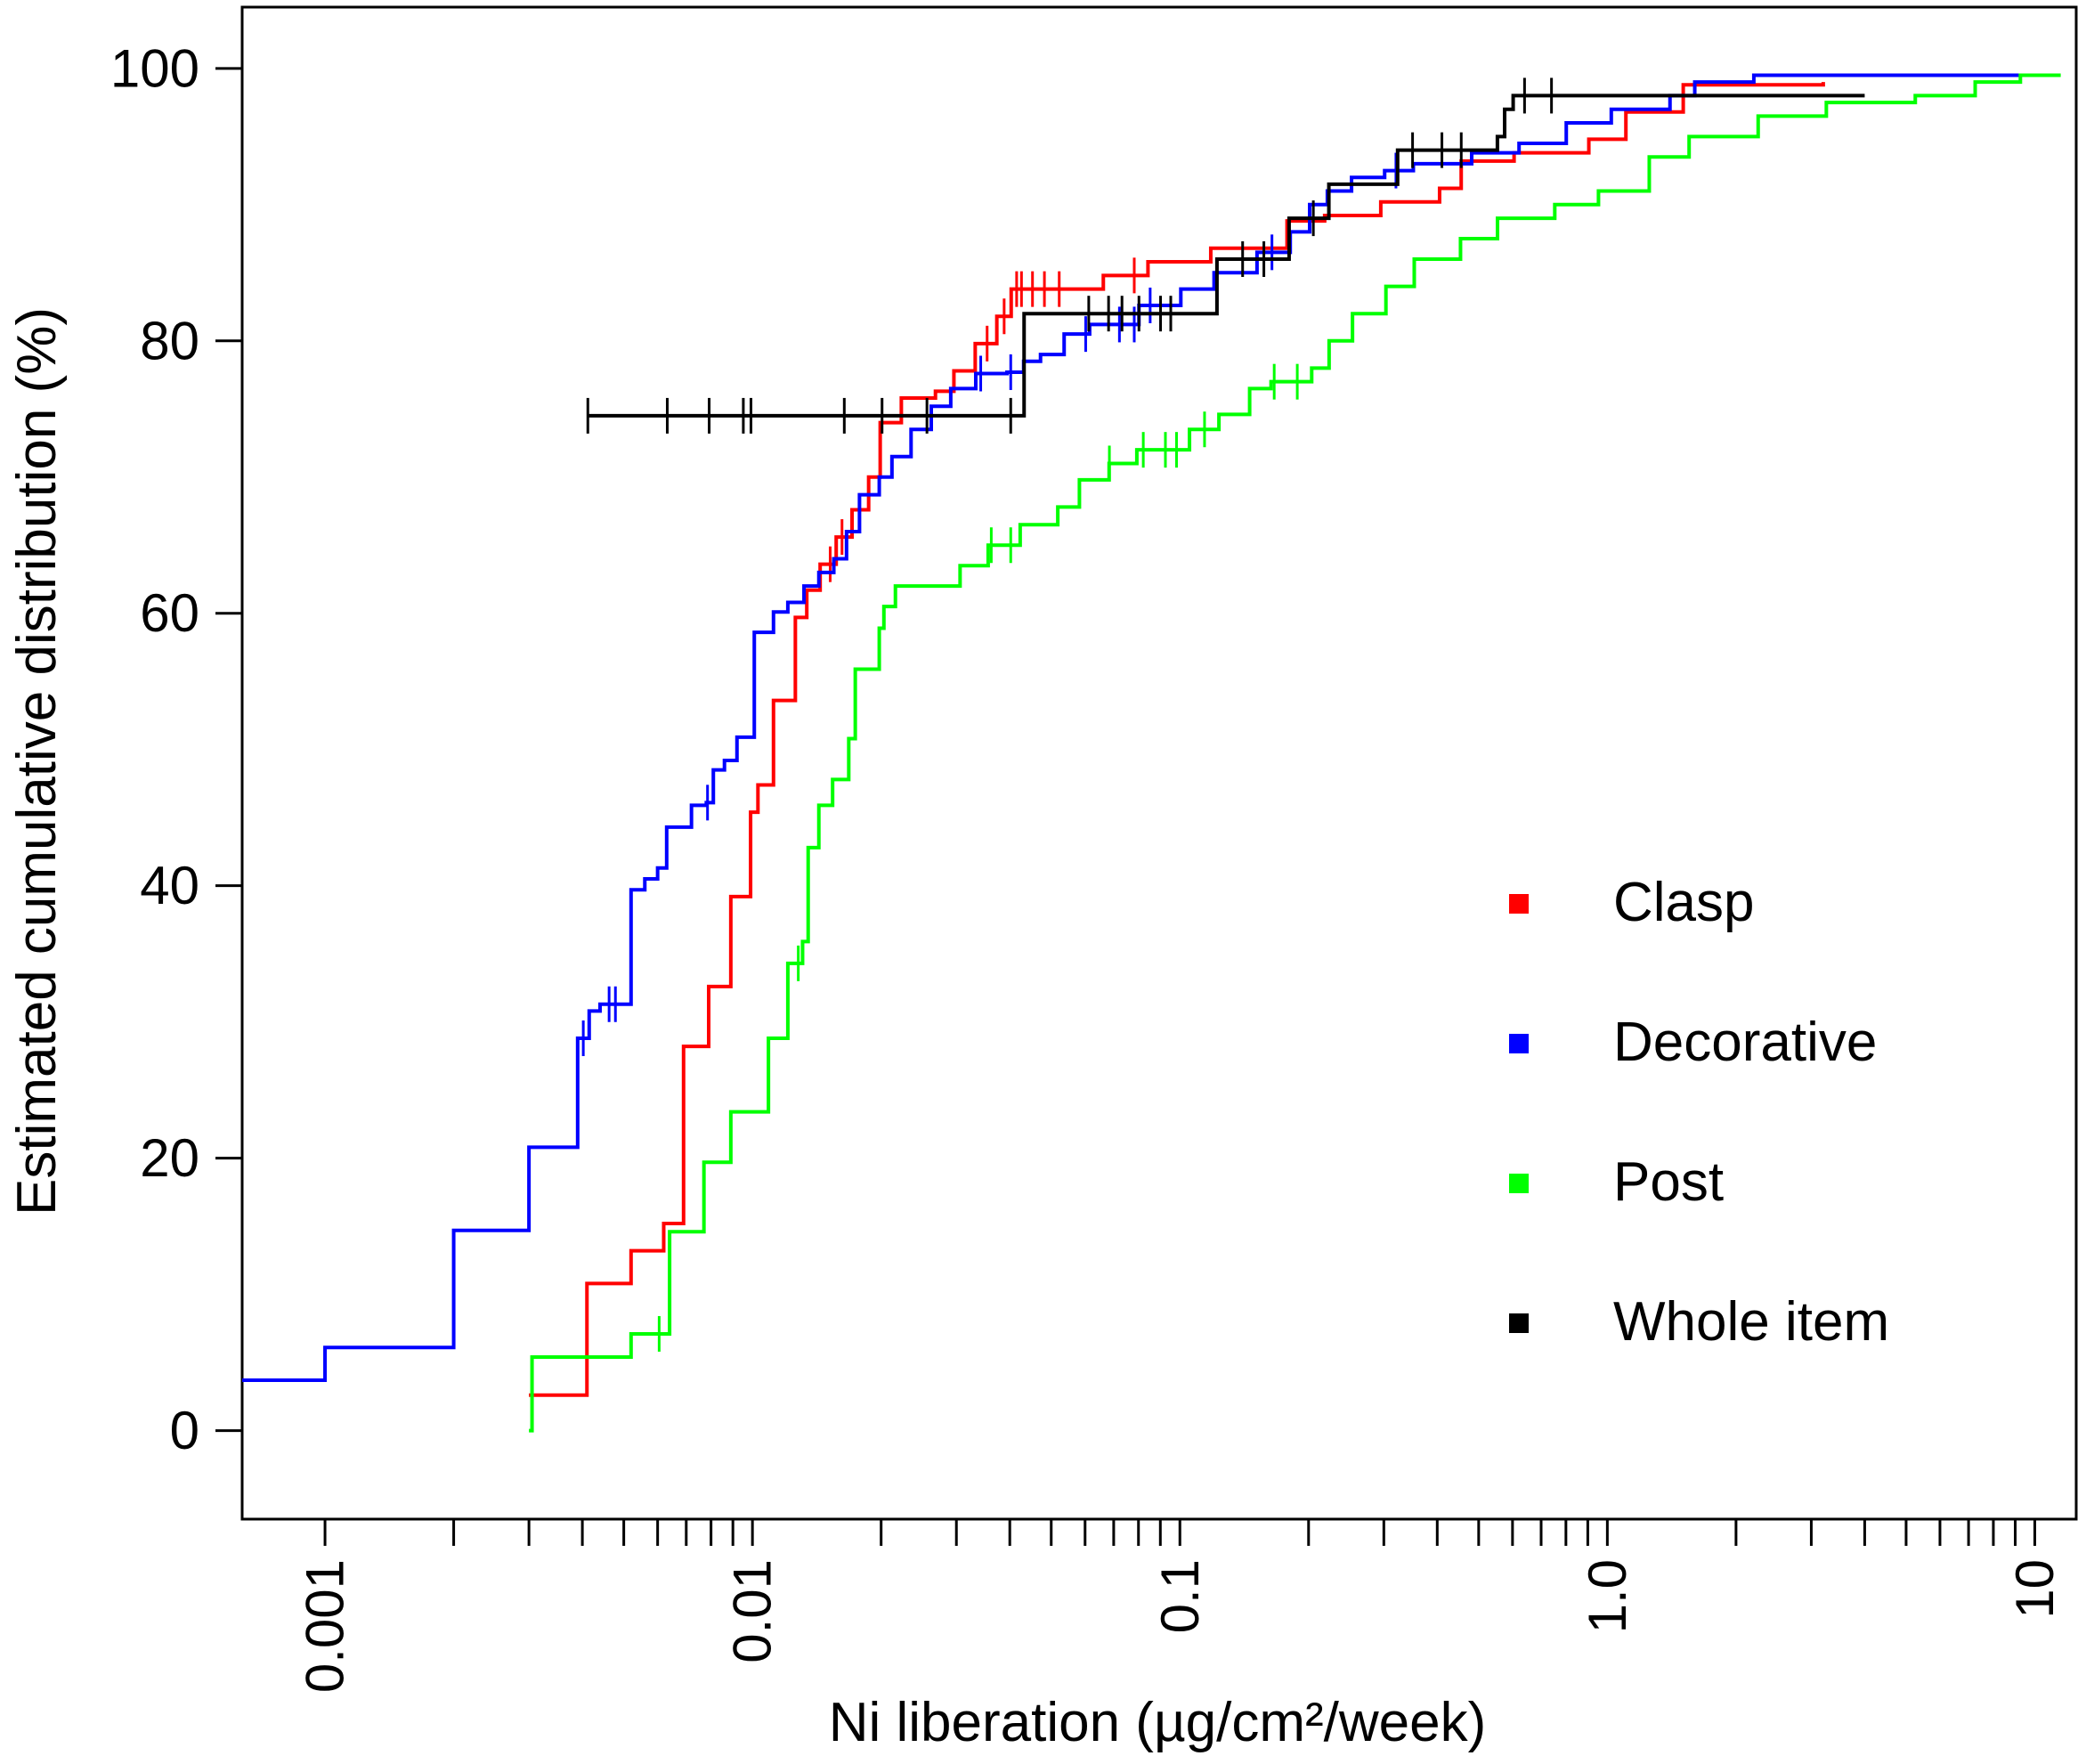 The image size is (2086, 1764). I want to click on y-tick-label: 100, so click(154, 68).